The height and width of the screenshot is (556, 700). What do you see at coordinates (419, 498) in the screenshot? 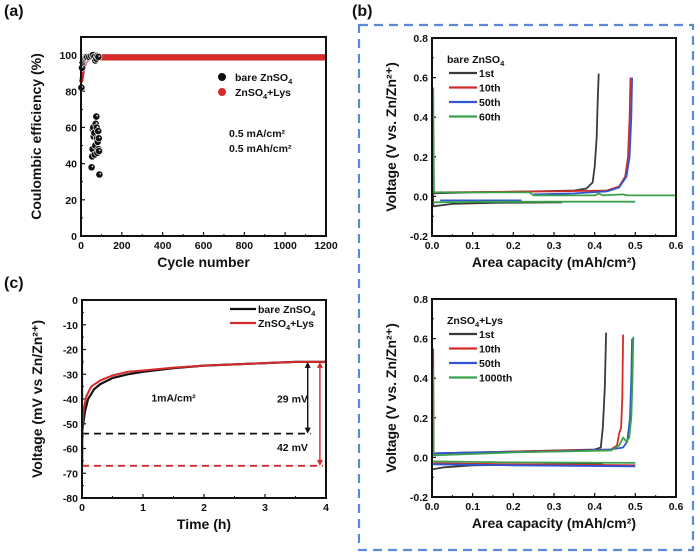
I see `y-tick-label: -0.2` at bounding box center [419, 498].